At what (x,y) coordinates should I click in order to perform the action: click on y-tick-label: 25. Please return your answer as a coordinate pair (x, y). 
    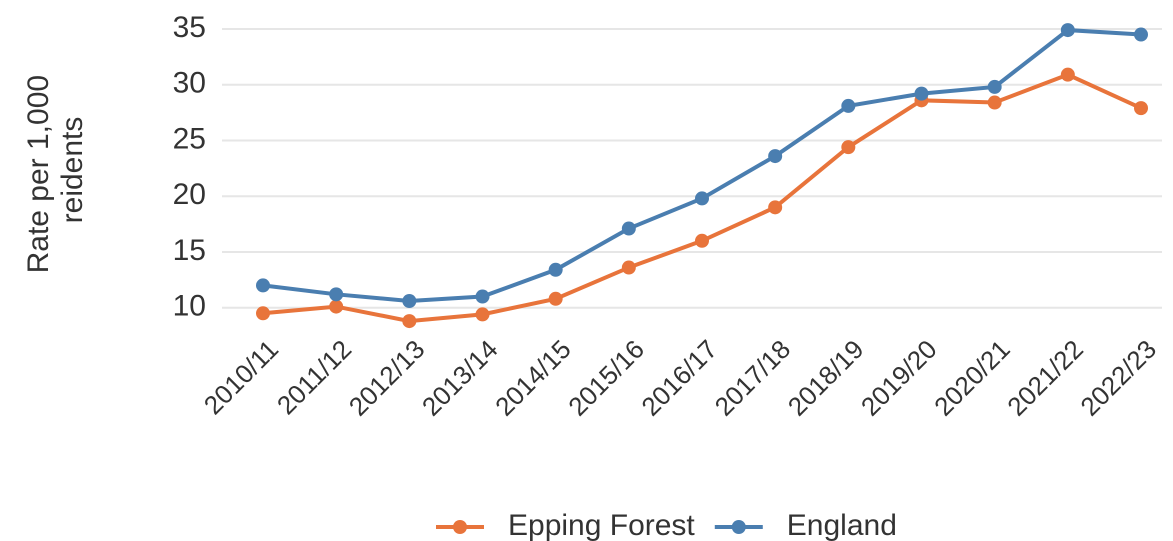
    Looking at the image, I should click on (189, 138).